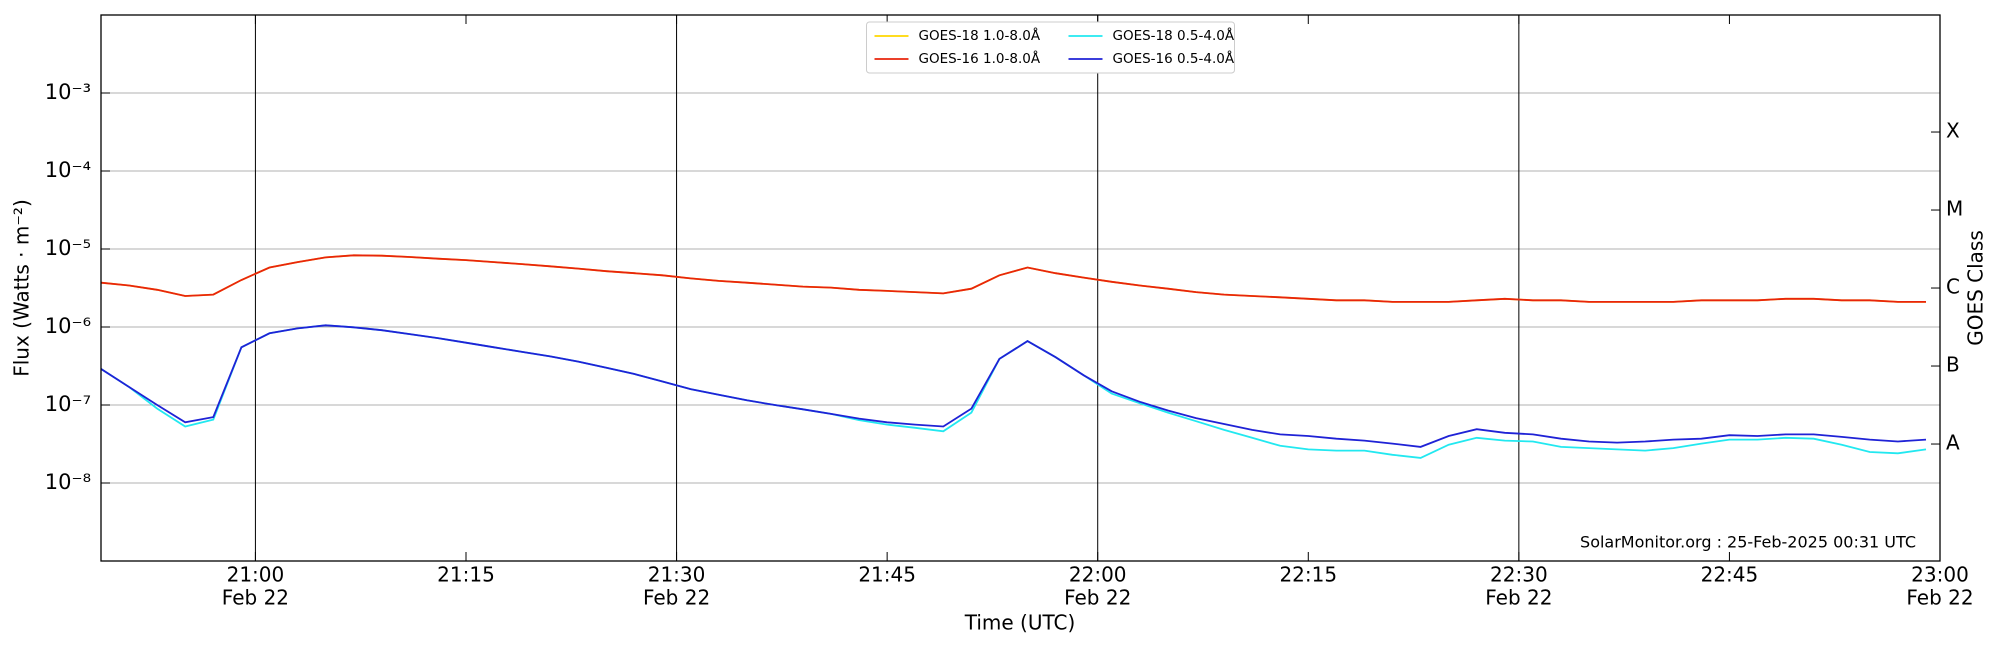 The width and height of the screenshot is (2000, 650). Describe the element at coordinates (256, 575) in the screenshot. I see `x-tick-label: 21:00` at that location.